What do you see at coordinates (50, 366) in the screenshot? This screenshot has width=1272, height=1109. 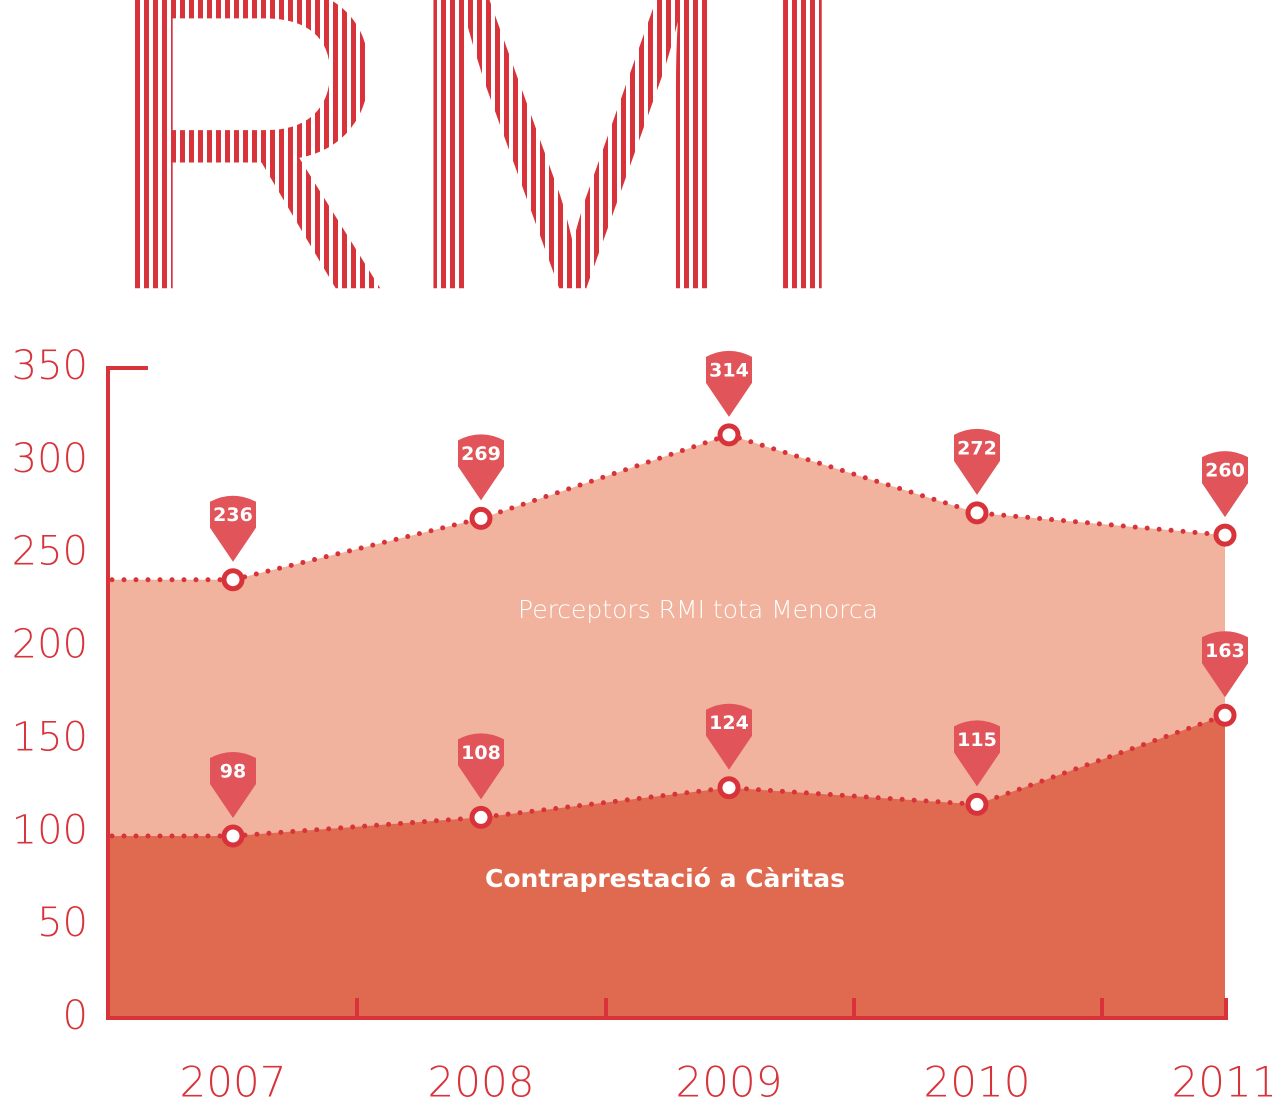 I see `y-tick-label: 350` at bounding box center [50, 366].